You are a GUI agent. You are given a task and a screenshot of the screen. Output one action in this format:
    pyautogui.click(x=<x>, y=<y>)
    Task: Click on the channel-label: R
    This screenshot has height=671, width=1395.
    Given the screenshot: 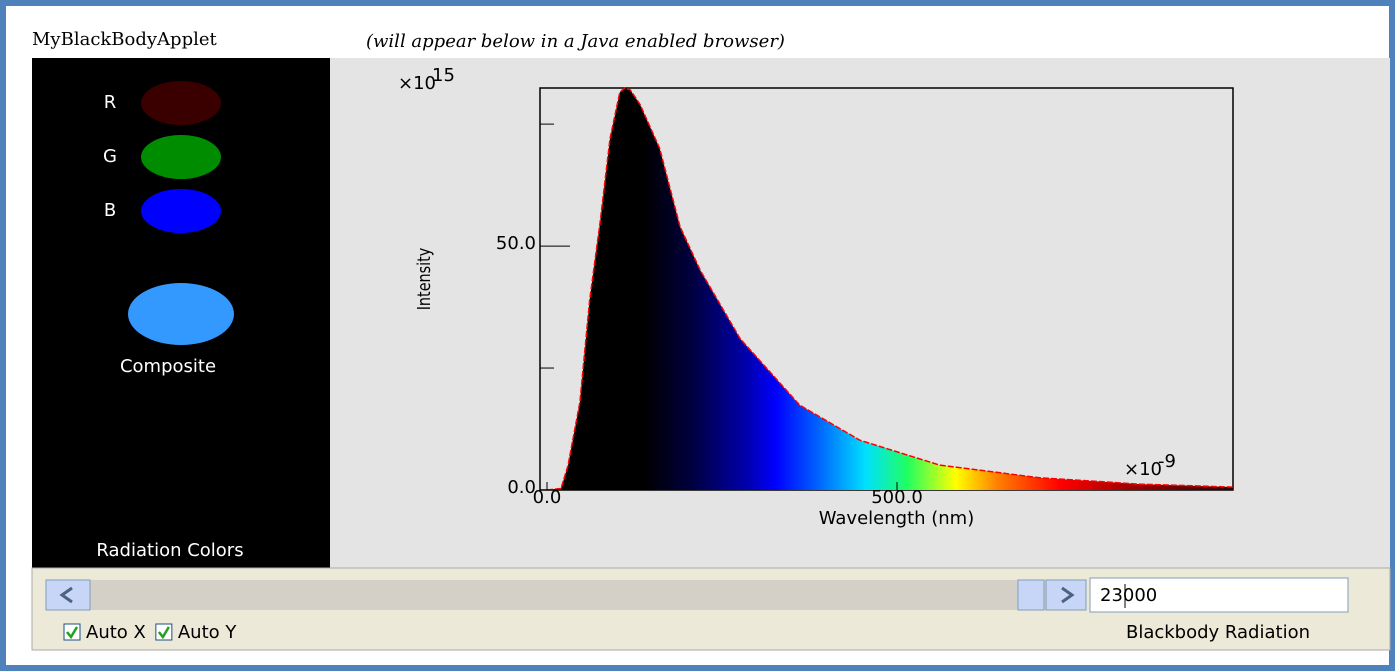 What is the action you would take?
    pyautogui.click(x=110, y=102)
    